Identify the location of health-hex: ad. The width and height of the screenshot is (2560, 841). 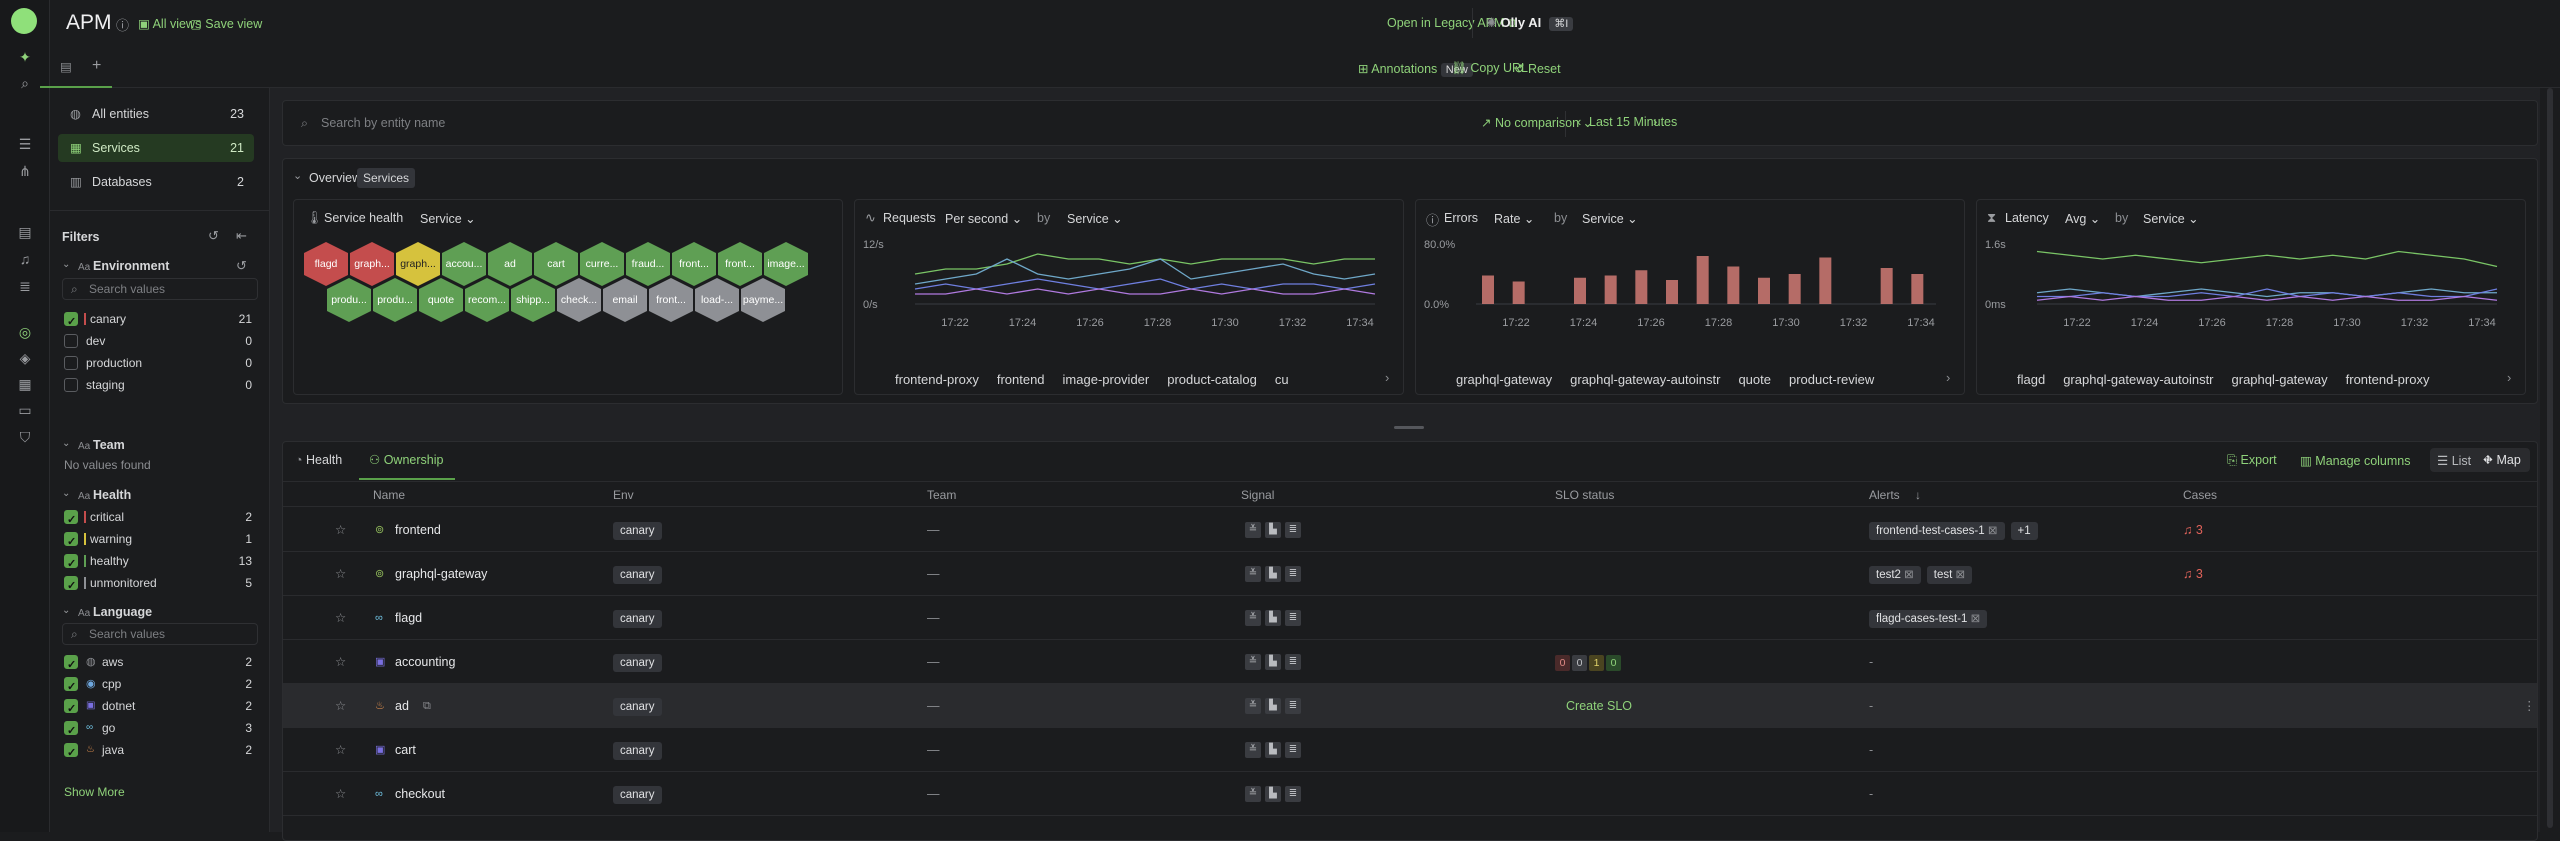
(510, 264).